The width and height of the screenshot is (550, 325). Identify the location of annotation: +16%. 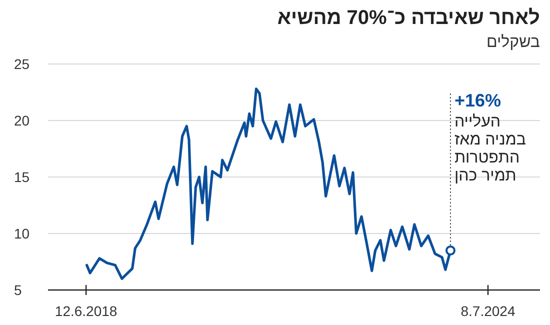
(478, 100).